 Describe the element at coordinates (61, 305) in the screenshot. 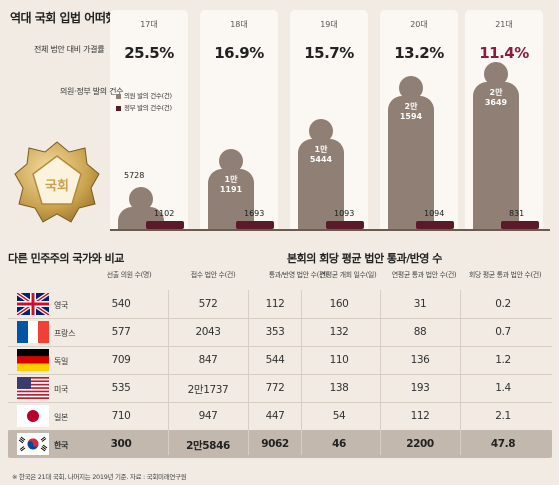

I see `country-name: 영국` at that location.